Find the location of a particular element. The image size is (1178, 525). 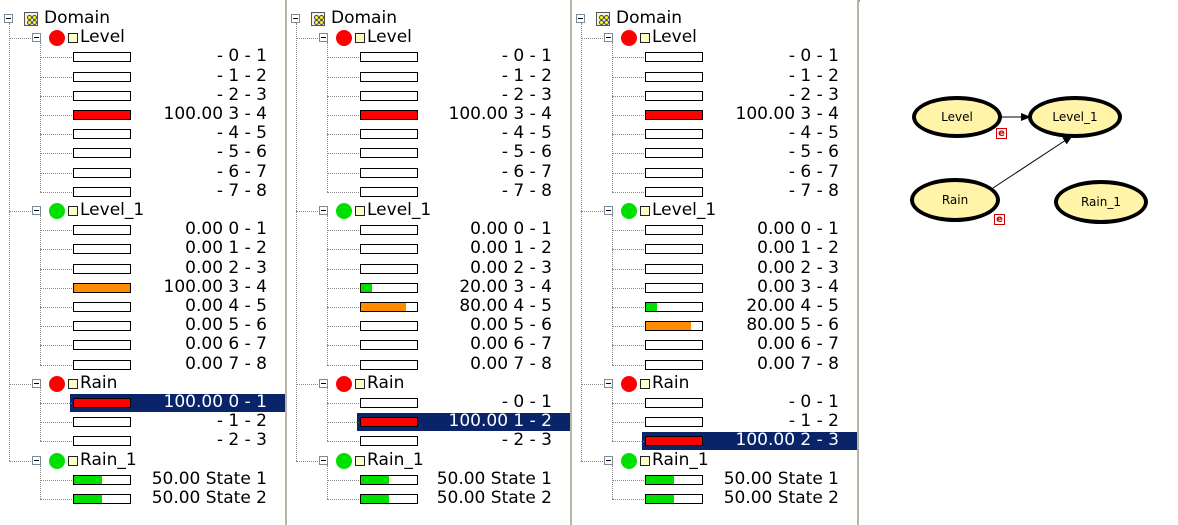

network-node-rain: Rain is located at coordinates (955, 200).